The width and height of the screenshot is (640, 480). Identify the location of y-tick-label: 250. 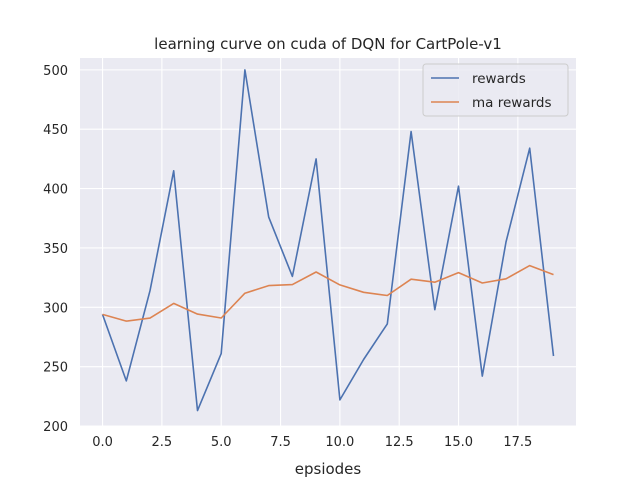
(55, 368).